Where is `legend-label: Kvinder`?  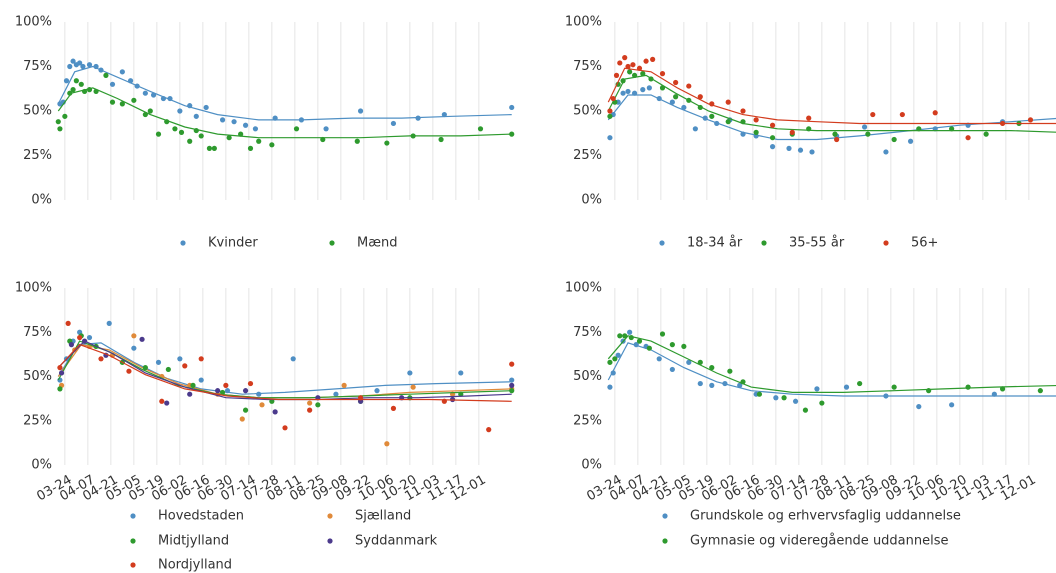
legend-label: Kvinder is located at coordinates (233, 243).